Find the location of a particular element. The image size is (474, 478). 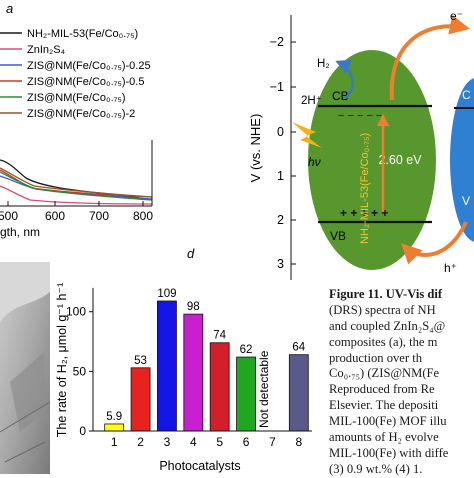

legend-label-5: ZIS@NM(Fe/Co₀.₇₅) is located at coordinates (76, 98).